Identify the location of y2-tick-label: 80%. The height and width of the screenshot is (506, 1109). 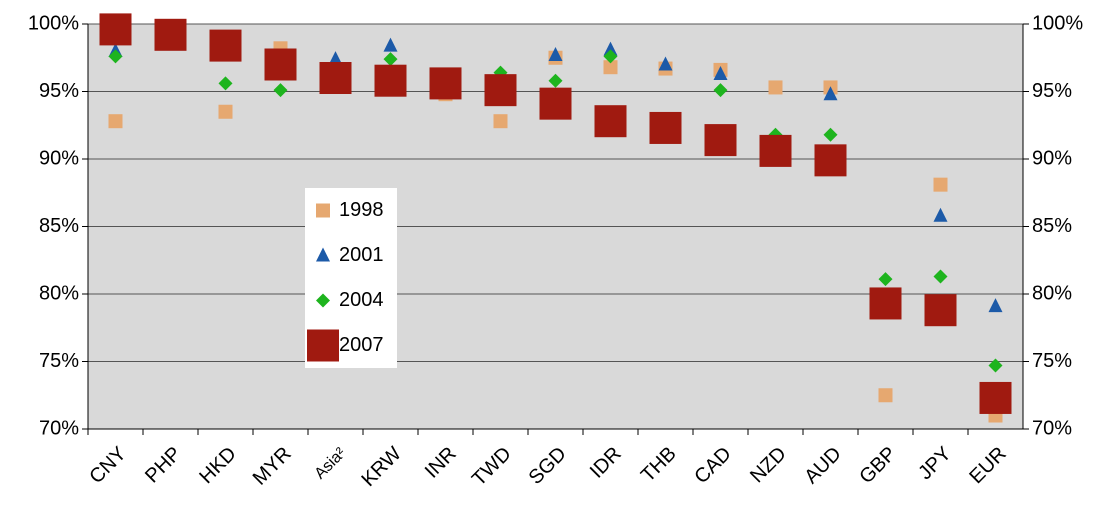
(1052, 293).